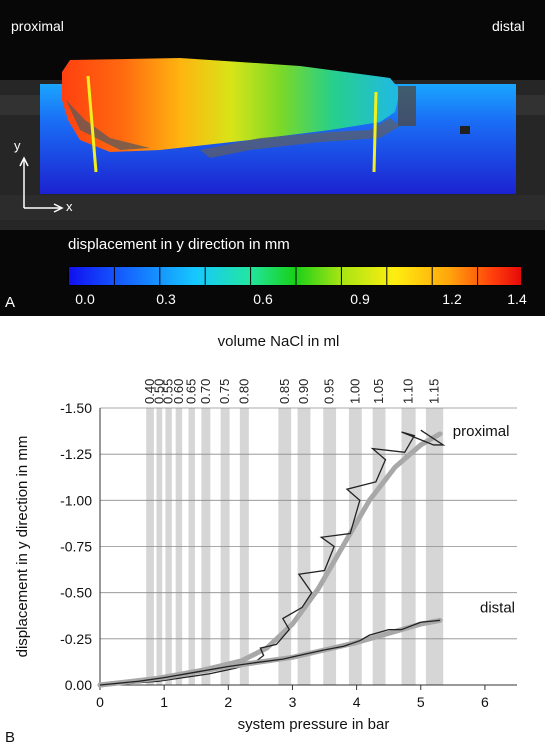 This screenshot has height=748, width=550. Describe the element at coordinates (179, 244) in the screenshot. I see `colorbar-title: displacement in y direction in mm` at that location.